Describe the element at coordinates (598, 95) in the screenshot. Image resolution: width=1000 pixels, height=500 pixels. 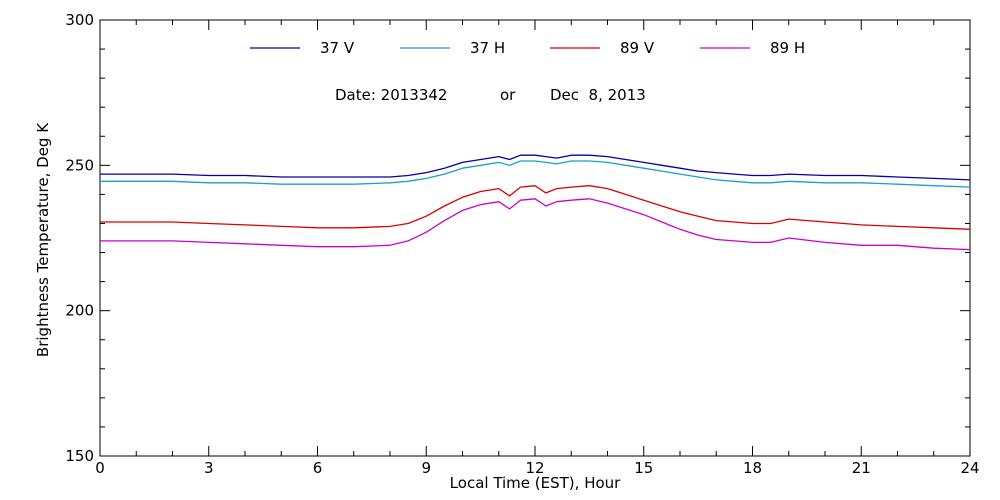
I see `date-text: Dec 8, 2013` at that location.